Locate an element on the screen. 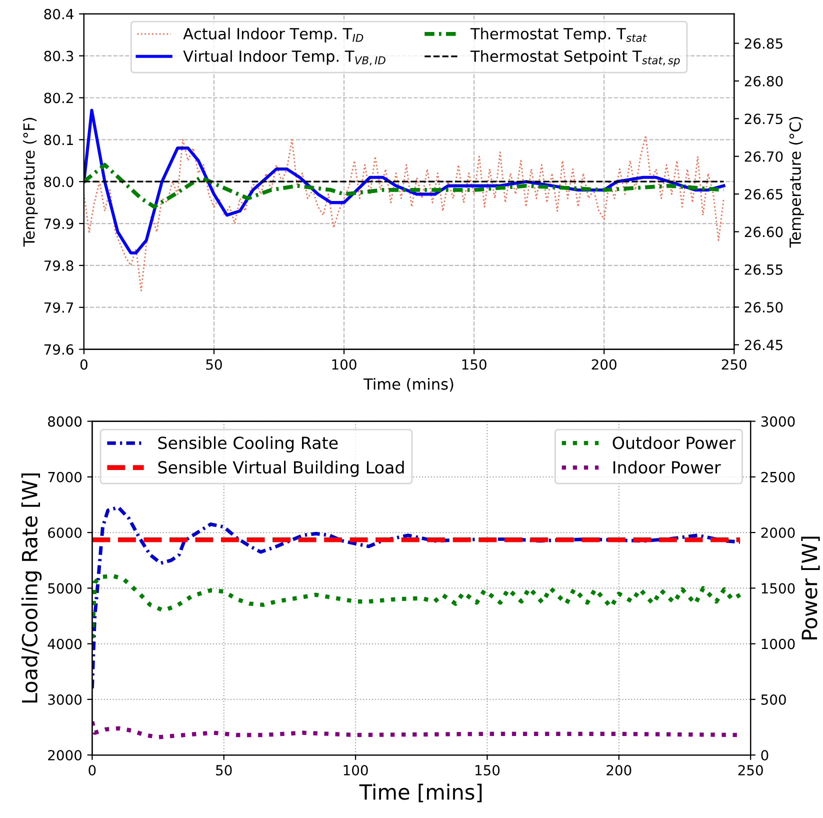  y2-tick-label: 500 is located at coordinates (773, 699).